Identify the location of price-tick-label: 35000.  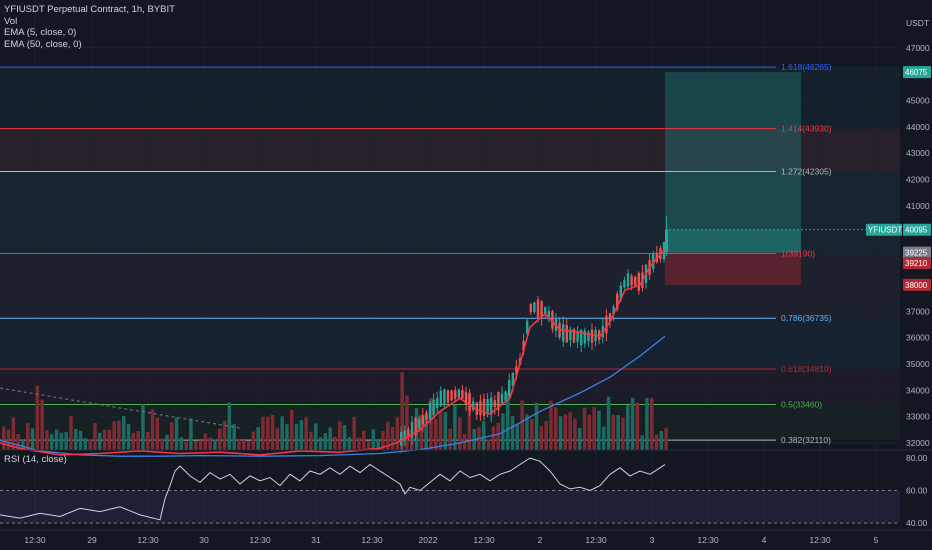
(918, 364).